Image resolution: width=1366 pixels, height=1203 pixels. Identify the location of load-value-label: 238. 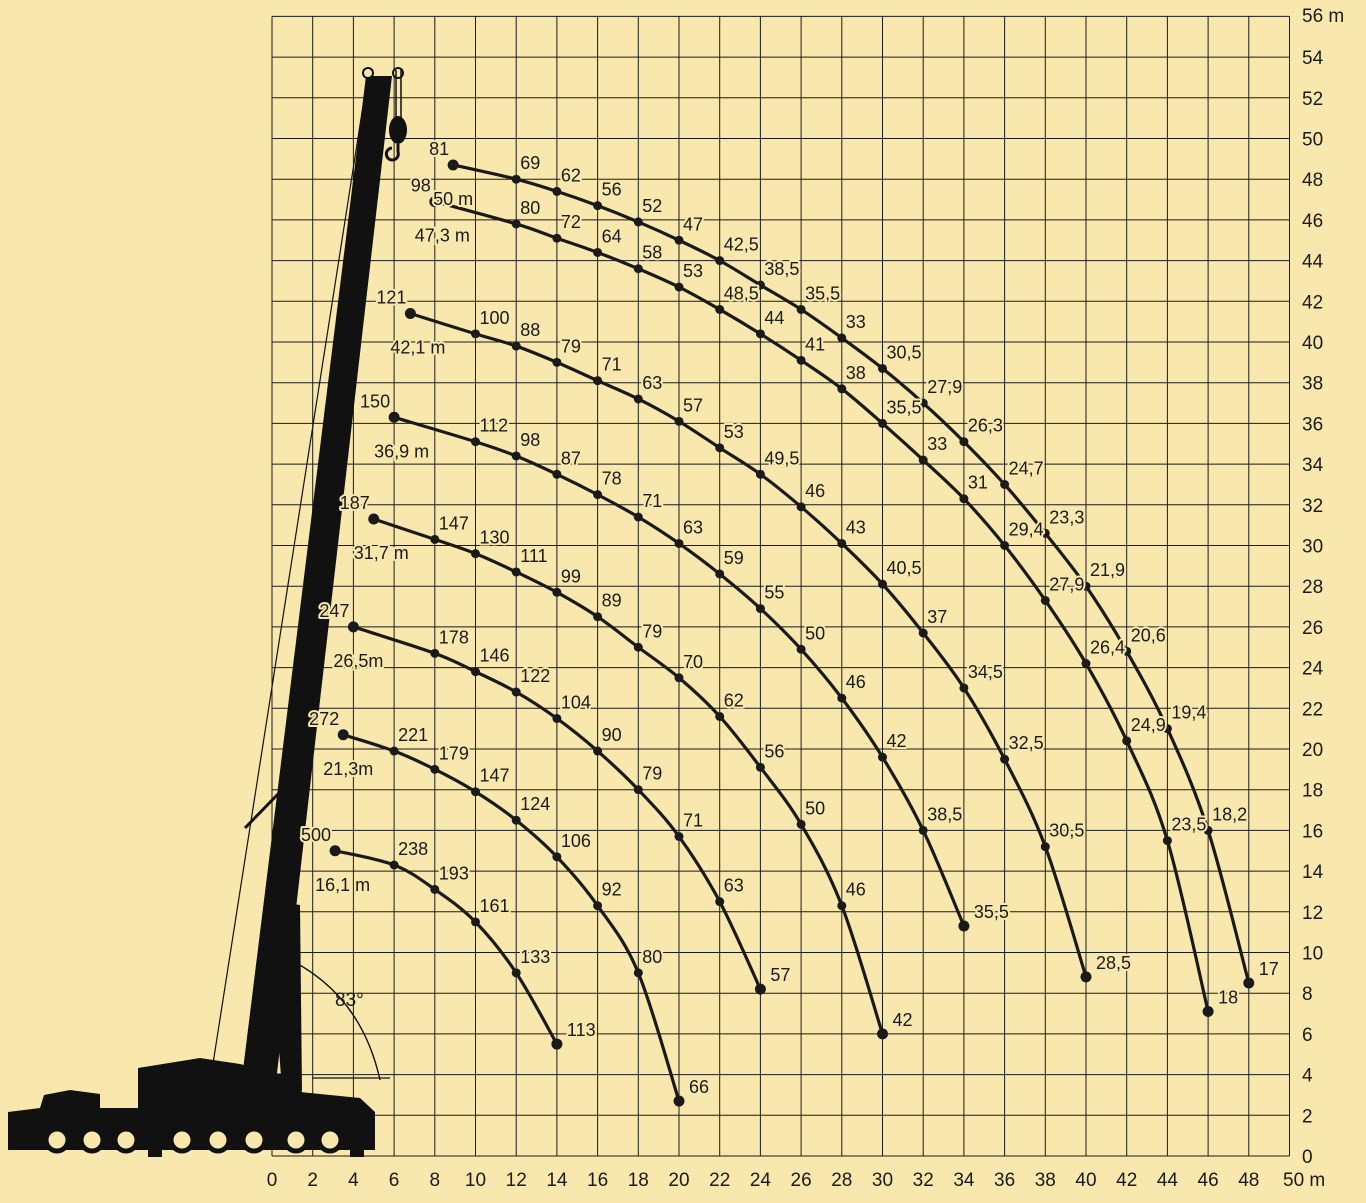
(413, 849).